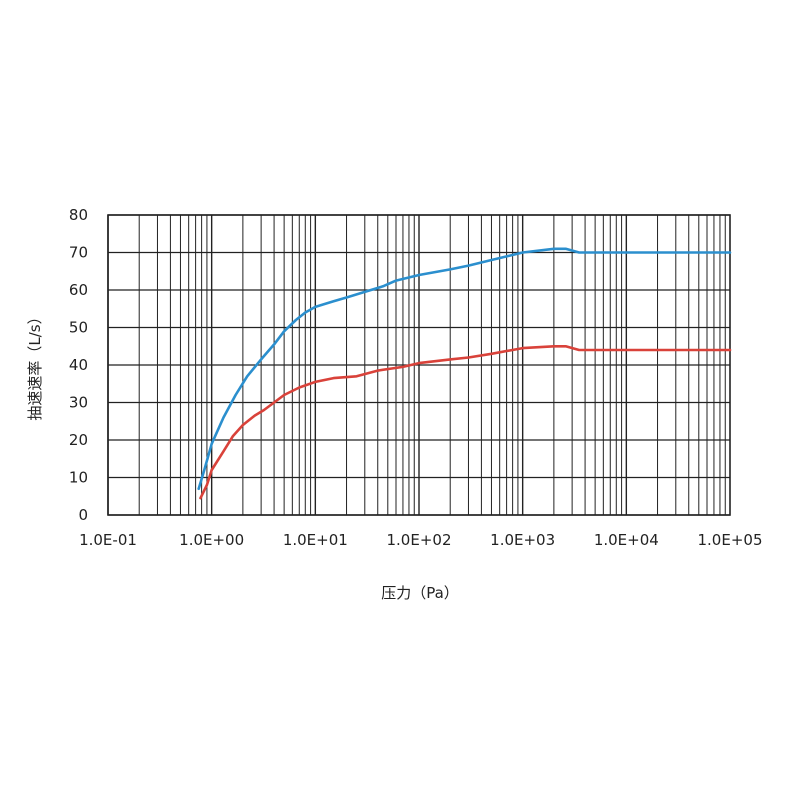 The image size is (800, 800). What do you see at coordinates (83, 515) in the screenshot?
I see `y-tick-label: 0` at bounding box center [83, 515].